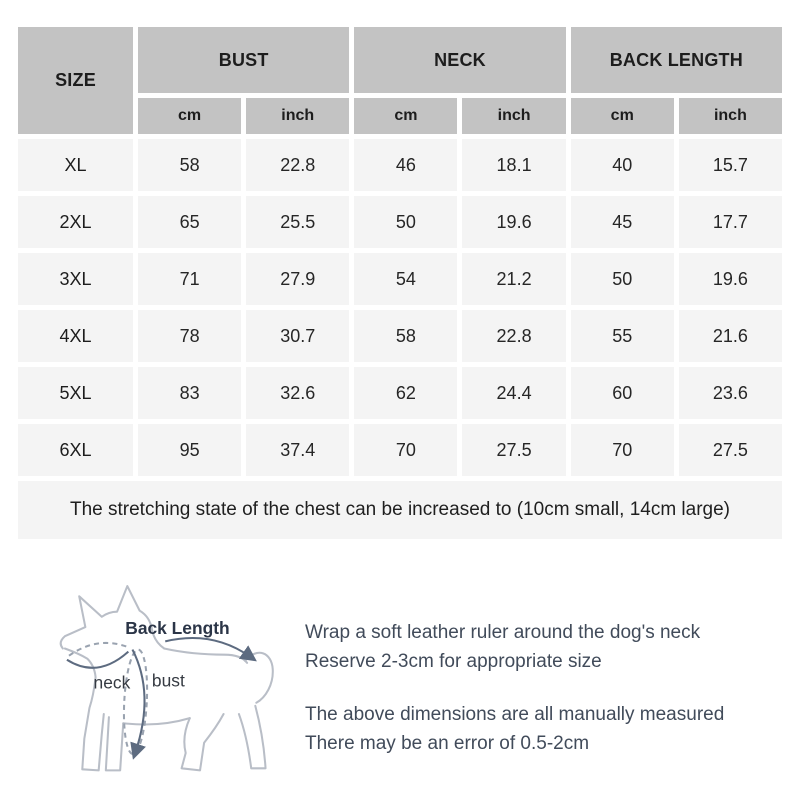 The image size is (800, 800). What do you see at coordinates (75, 222) in the screenshot?
I see `size-label: 2XL` at bounding box center [75, 222].